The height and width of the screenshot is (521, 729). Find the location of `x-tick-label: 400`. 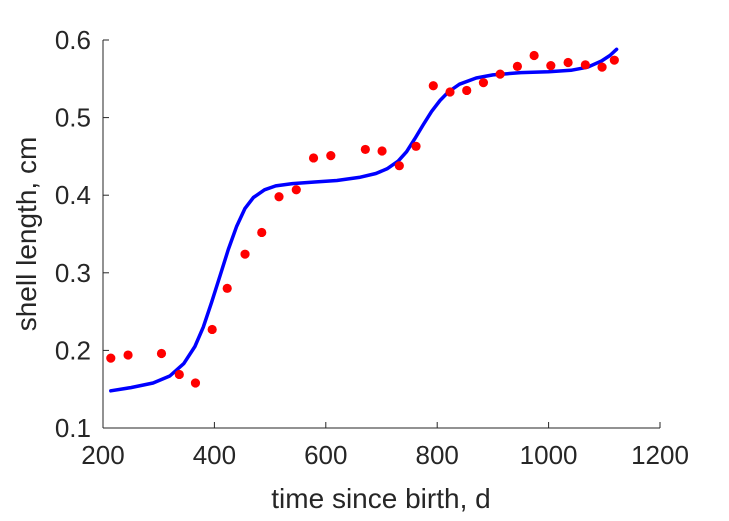

x-tick-label: 400 is located at coordinates (214, 455).